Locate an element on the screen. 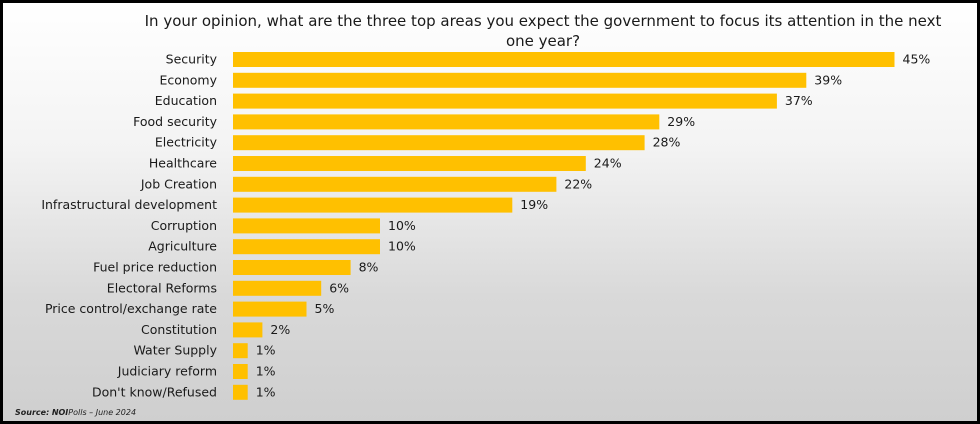  category-label: Judiciary reform is located at coordinates (167, 371).